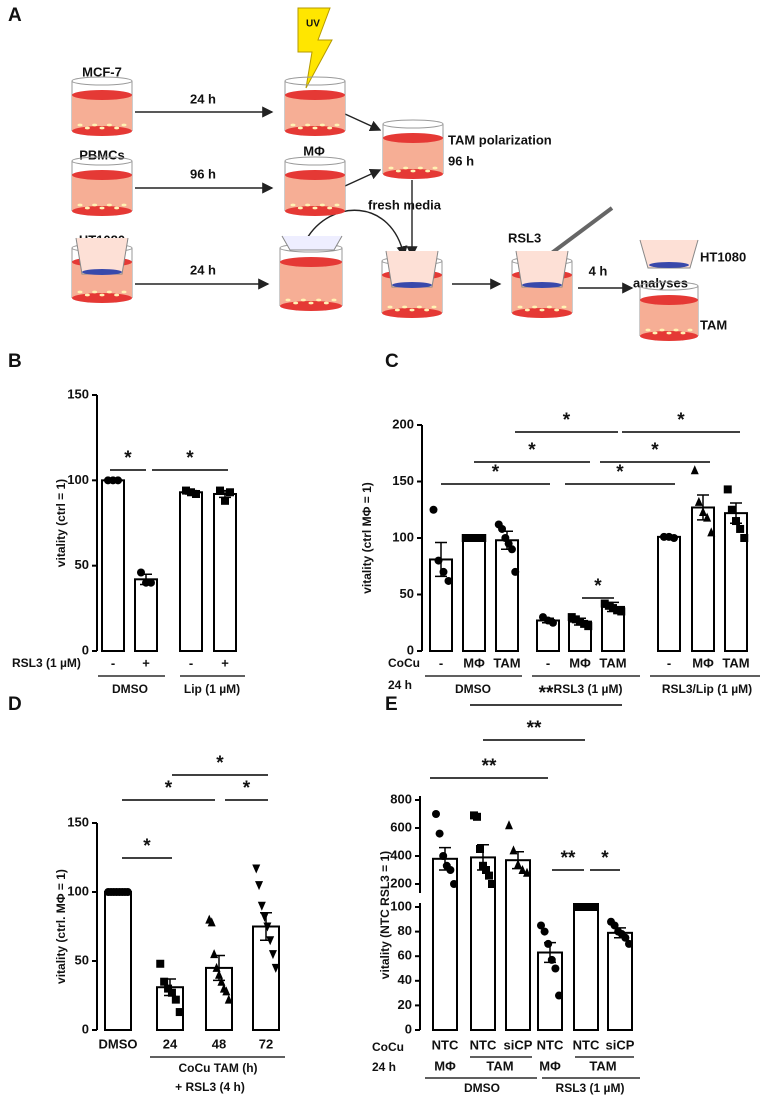  I want to click on y-axis-label: vitality (ctrl = 1), so click(61, 523).